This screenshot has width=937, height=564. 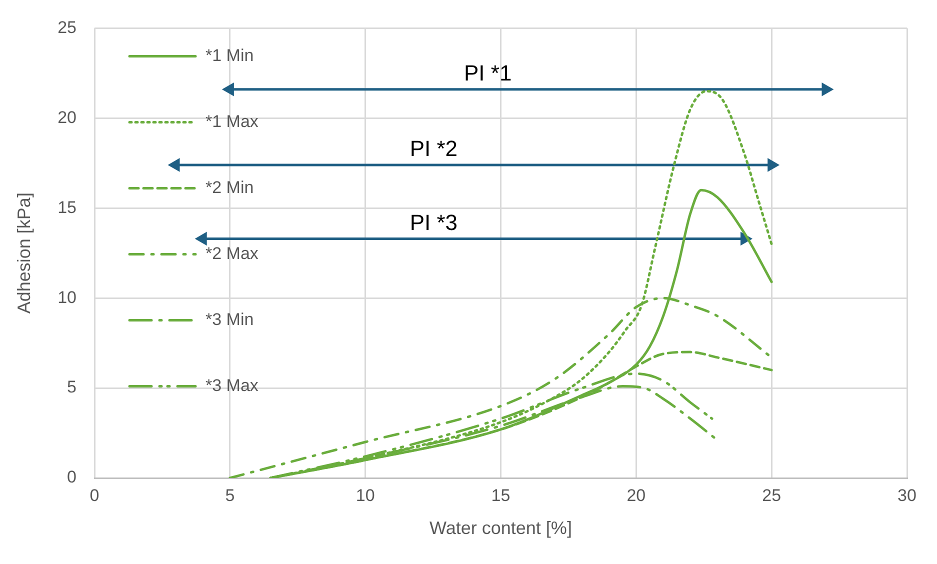 What do you see at coordinates (230, 55) in the screenshot?
I see `legend-label: *1 Min` at bounding box center [230, 55].